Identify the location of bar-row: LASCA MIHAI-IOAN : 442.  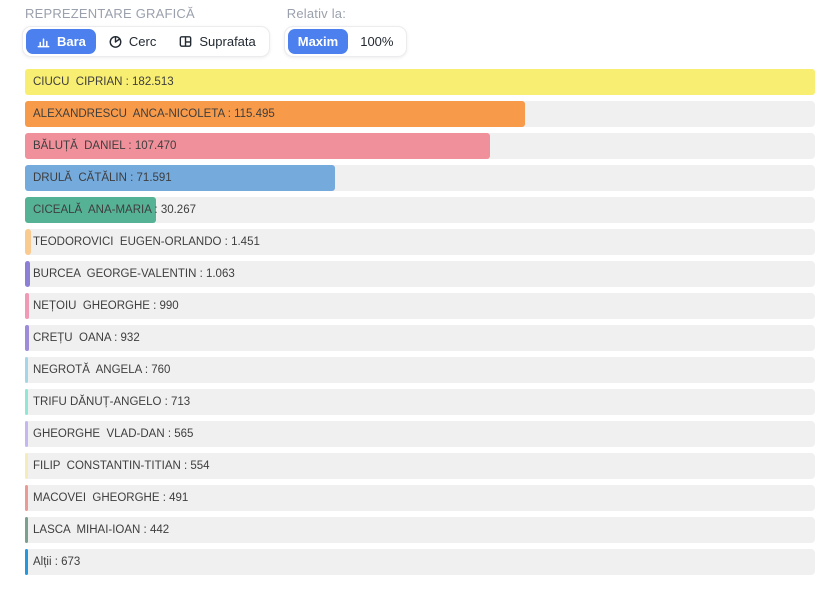
(420, 530).